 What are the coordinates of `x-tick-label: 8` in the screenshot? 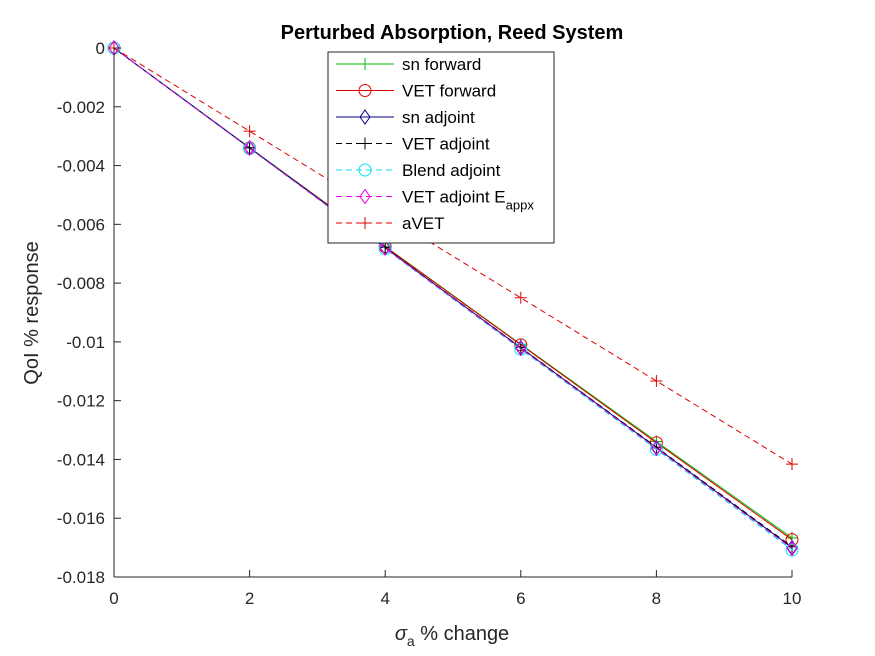 It's located at (656, 598).